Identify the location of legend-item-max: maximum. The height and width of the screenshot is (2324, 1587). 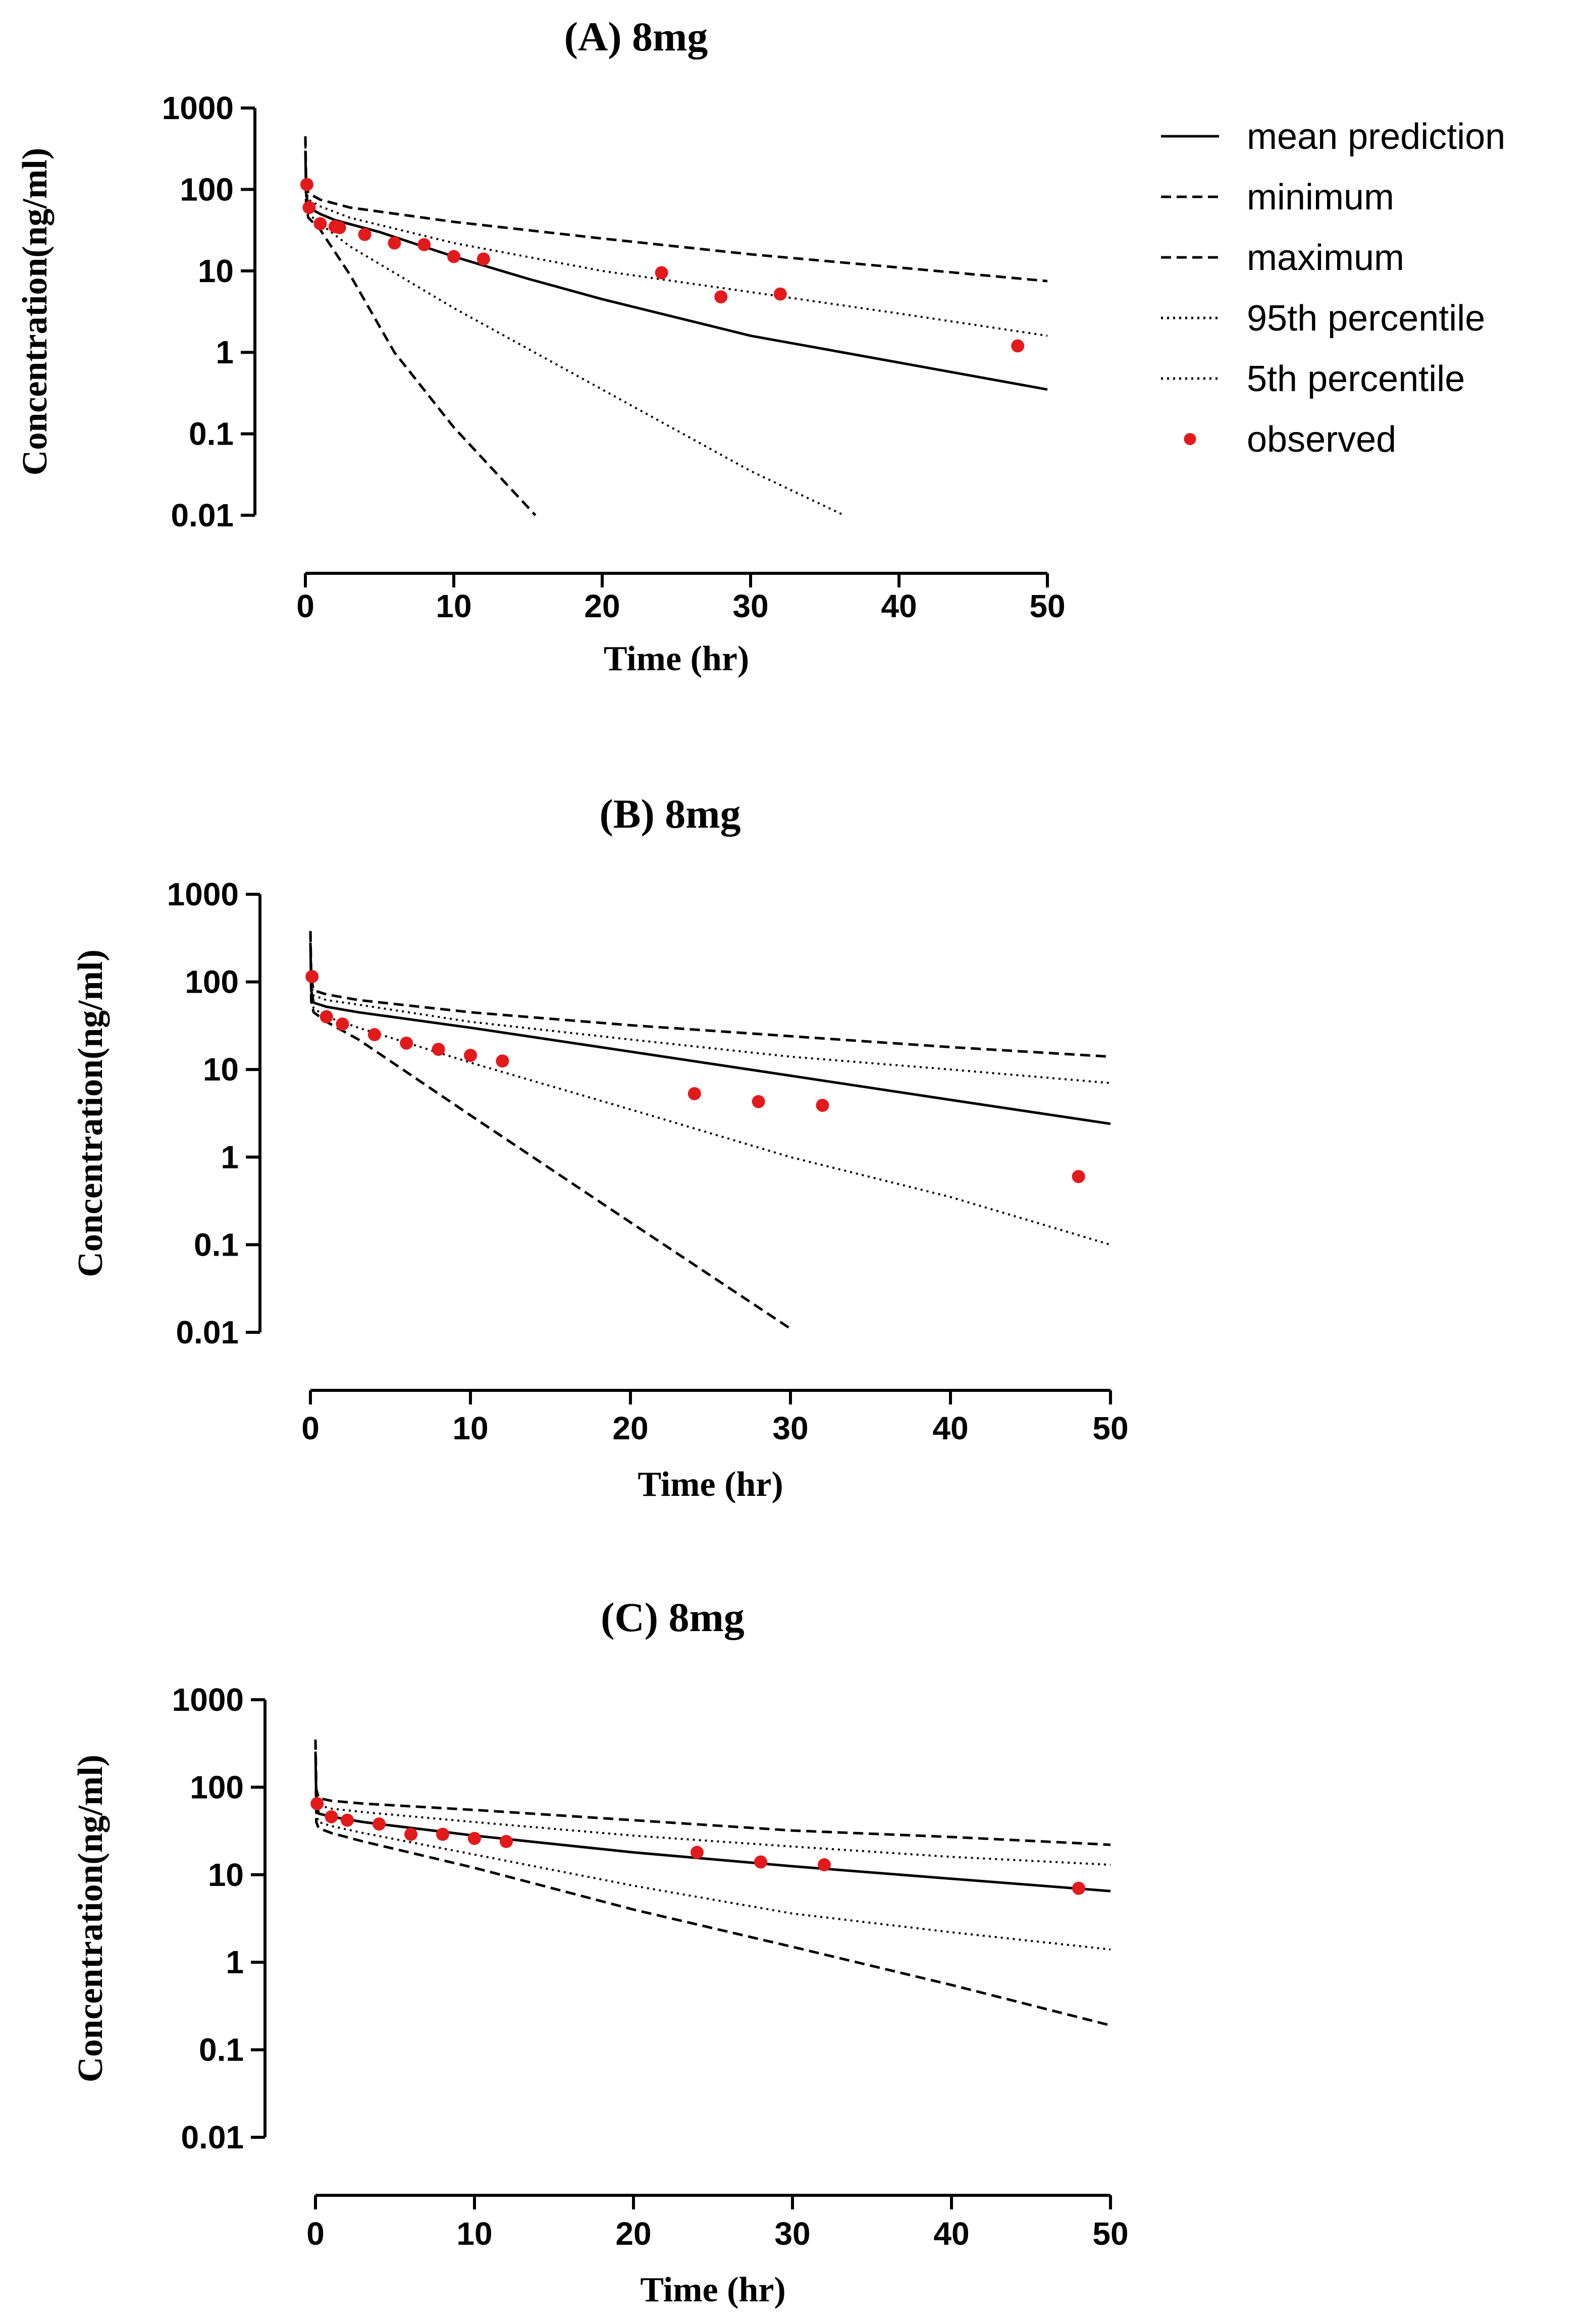
(1282, 258).